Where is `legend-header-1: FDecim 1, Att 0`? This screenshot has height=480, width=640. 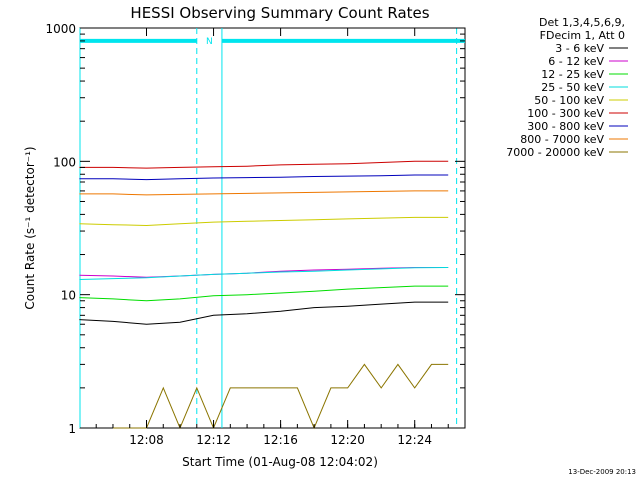
legend-header-1: FDecim 1, Att 0 is located at coordinates (582, 35).